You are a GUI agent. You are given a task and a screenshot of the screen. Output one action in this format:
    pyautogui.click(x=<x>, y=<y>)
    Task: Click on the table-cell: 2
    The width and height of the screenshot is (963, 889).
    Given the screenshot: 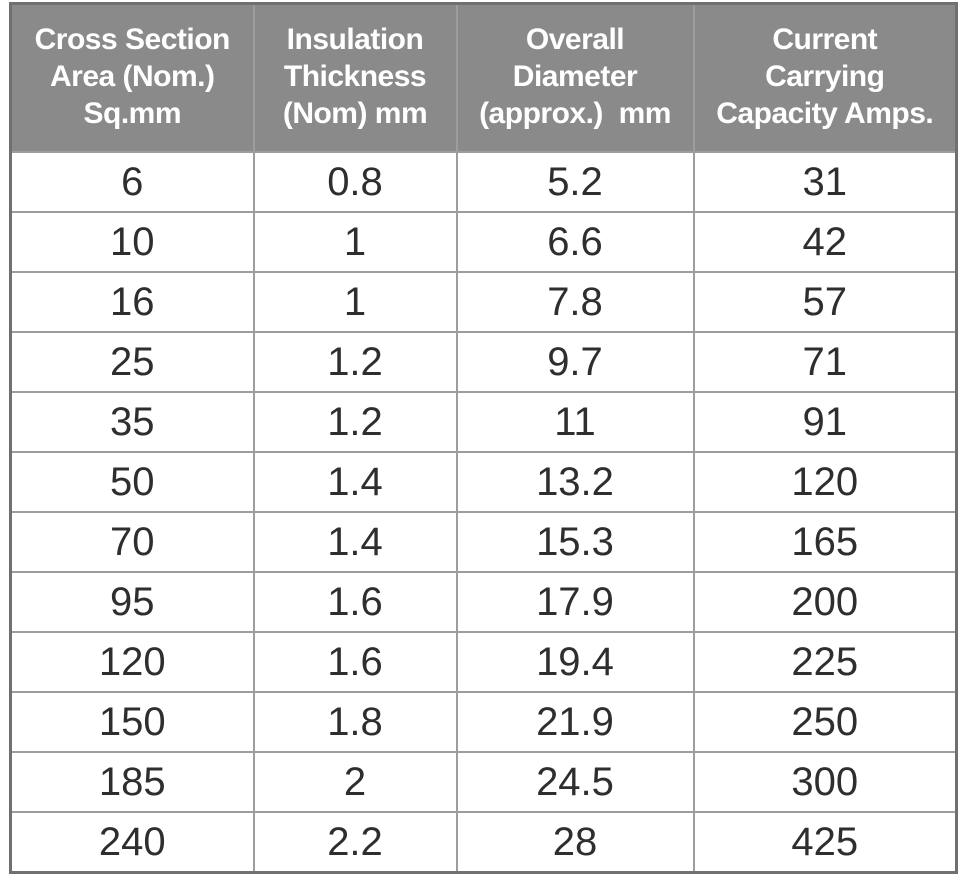 What is the action you would take?
    pyautogui.click(x=355, y=782)
    